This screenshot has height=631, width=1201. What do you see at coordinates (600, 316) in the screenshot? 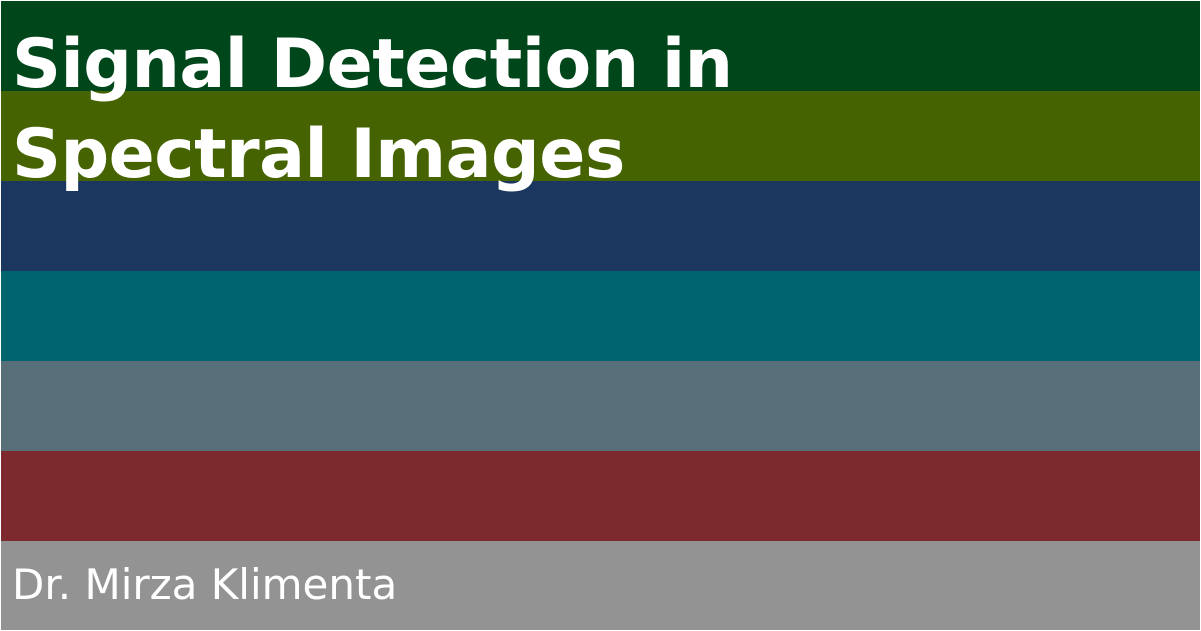
I see `band-teal` at bounding box center [600, 316].